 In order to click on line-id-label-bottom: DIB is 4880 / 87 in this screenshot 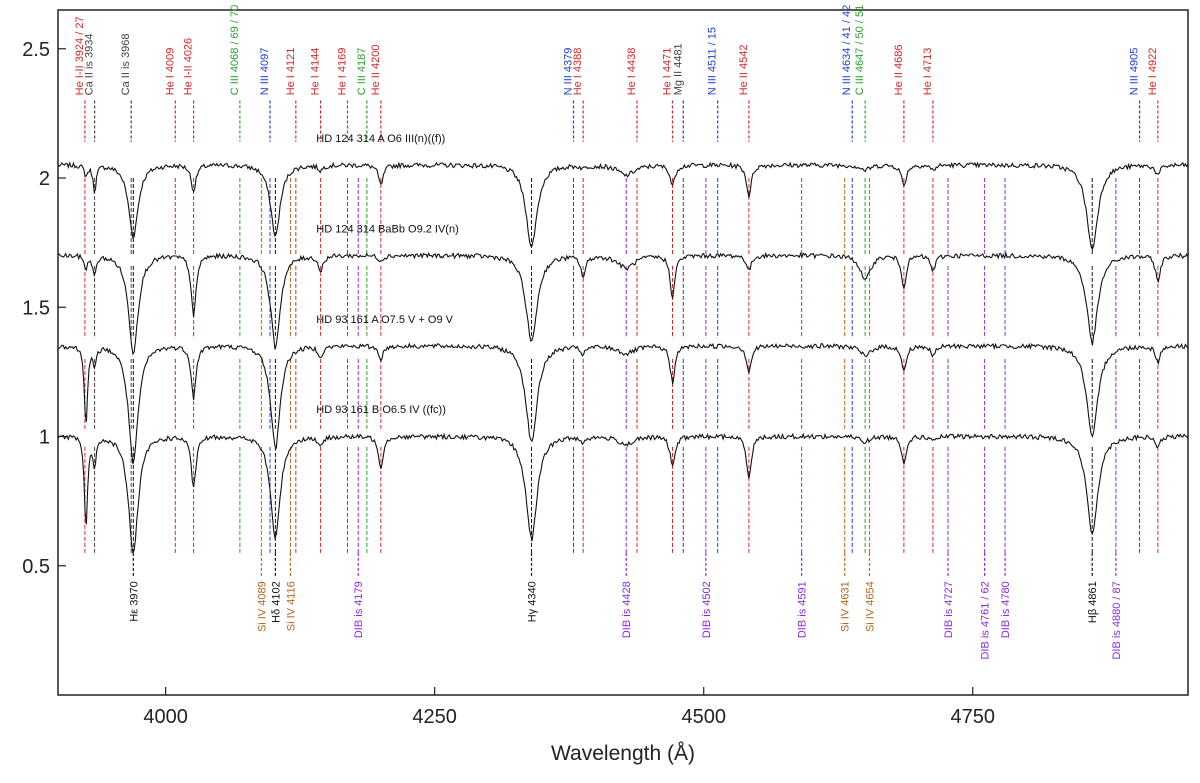, I will do `click(1117, 620)`.